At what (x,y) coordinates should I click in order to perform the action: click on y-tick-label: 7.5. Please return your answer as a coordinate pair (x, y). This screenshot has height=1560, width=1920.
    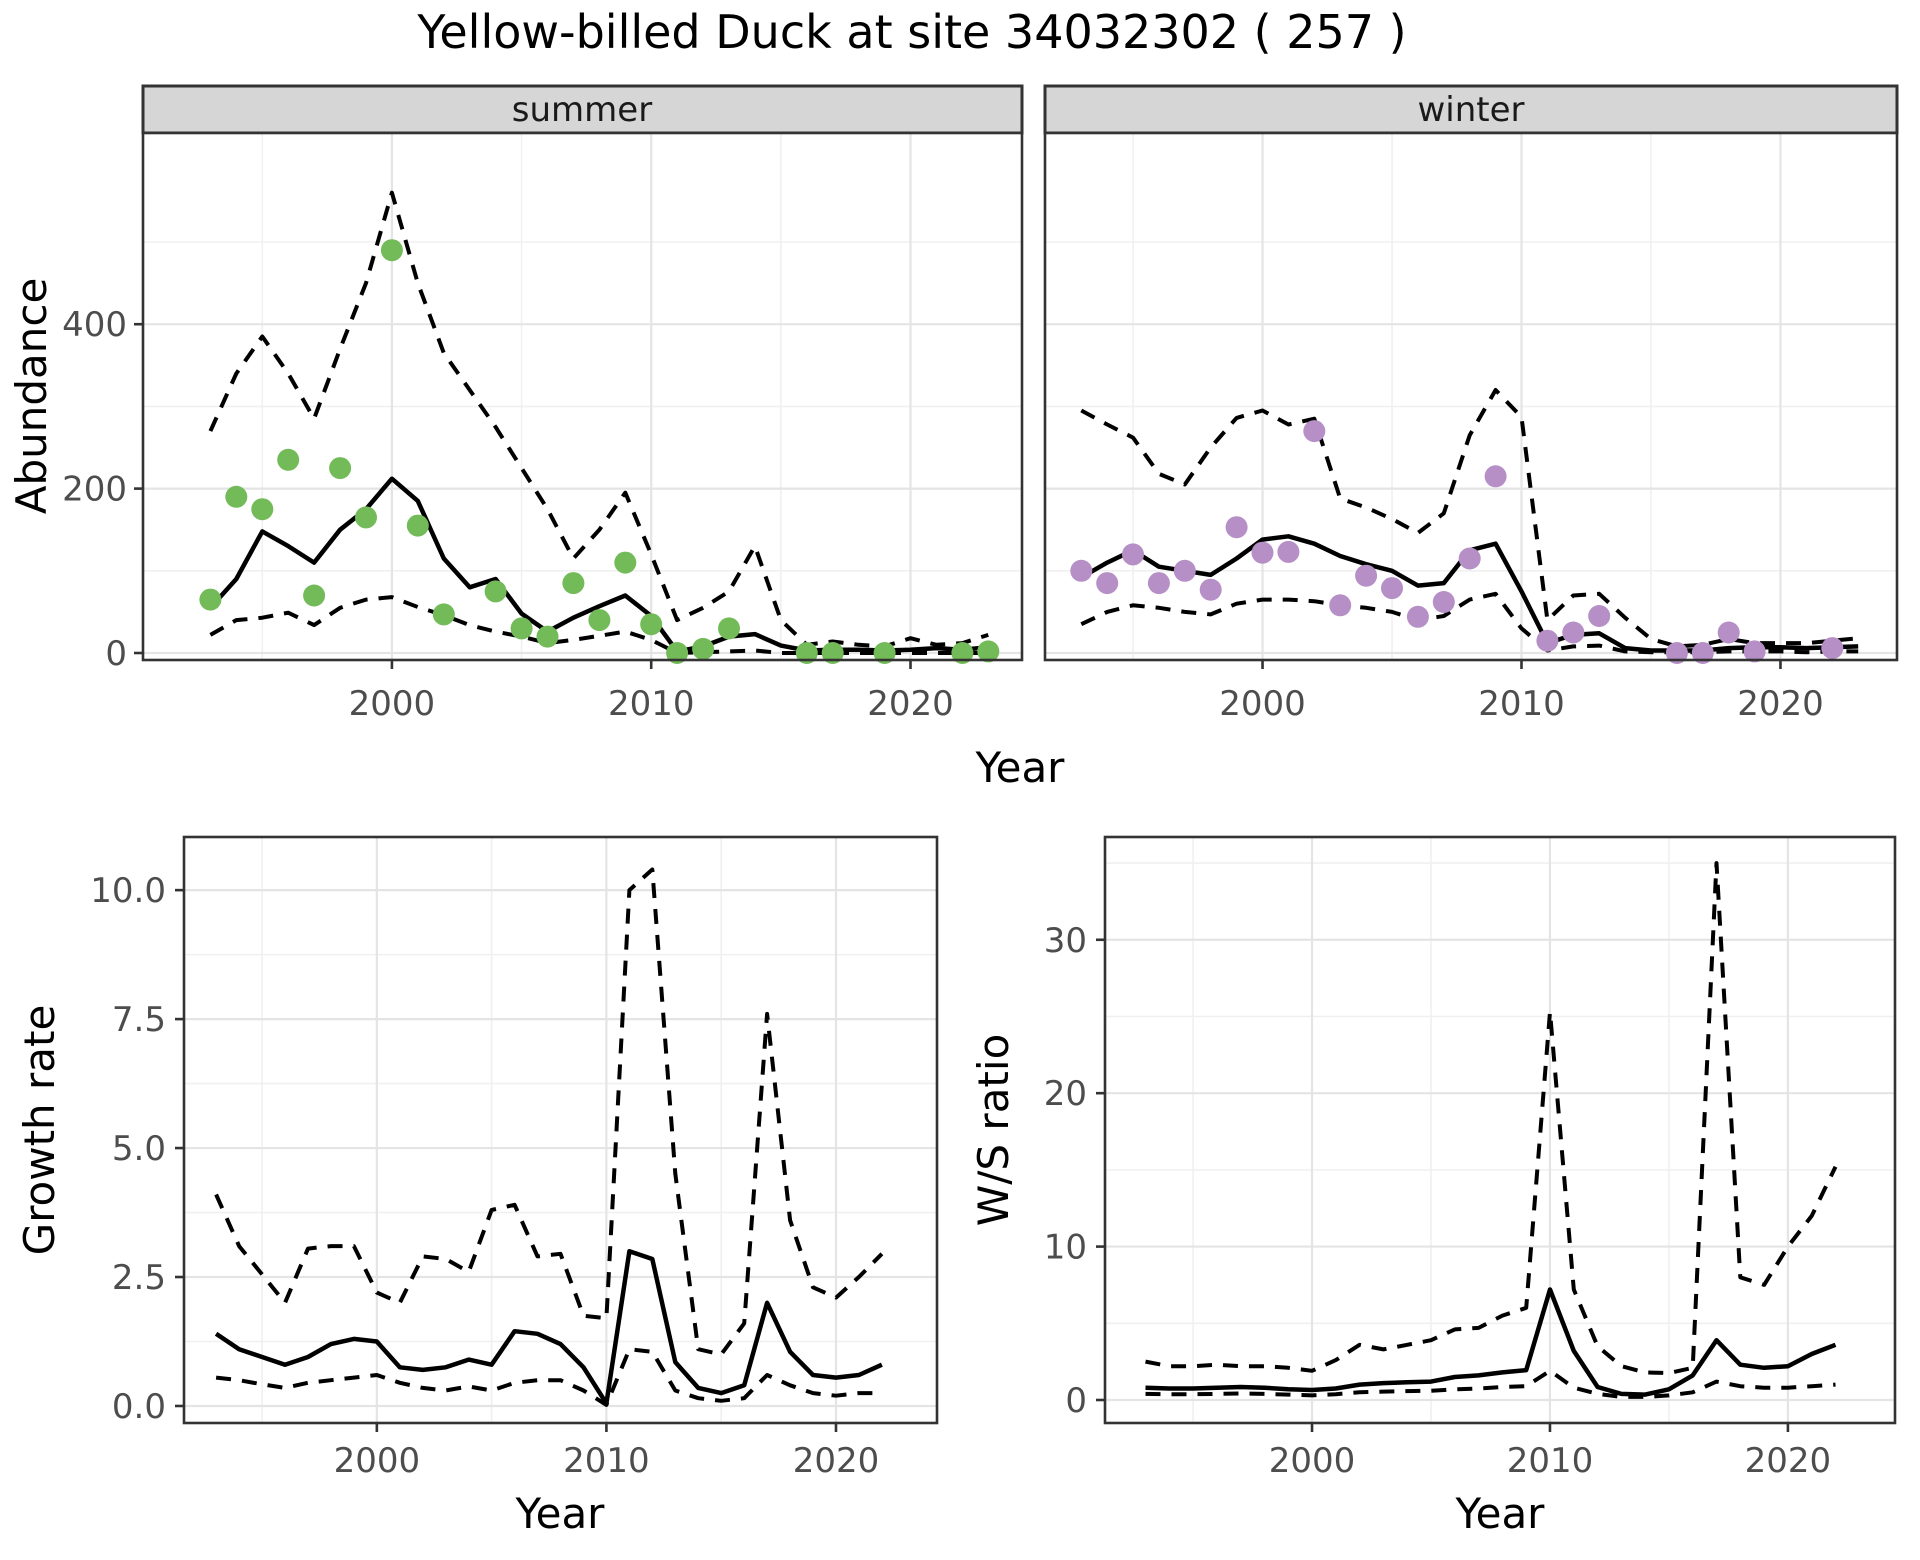
    Looking at the image, I should click on (139, 1020).